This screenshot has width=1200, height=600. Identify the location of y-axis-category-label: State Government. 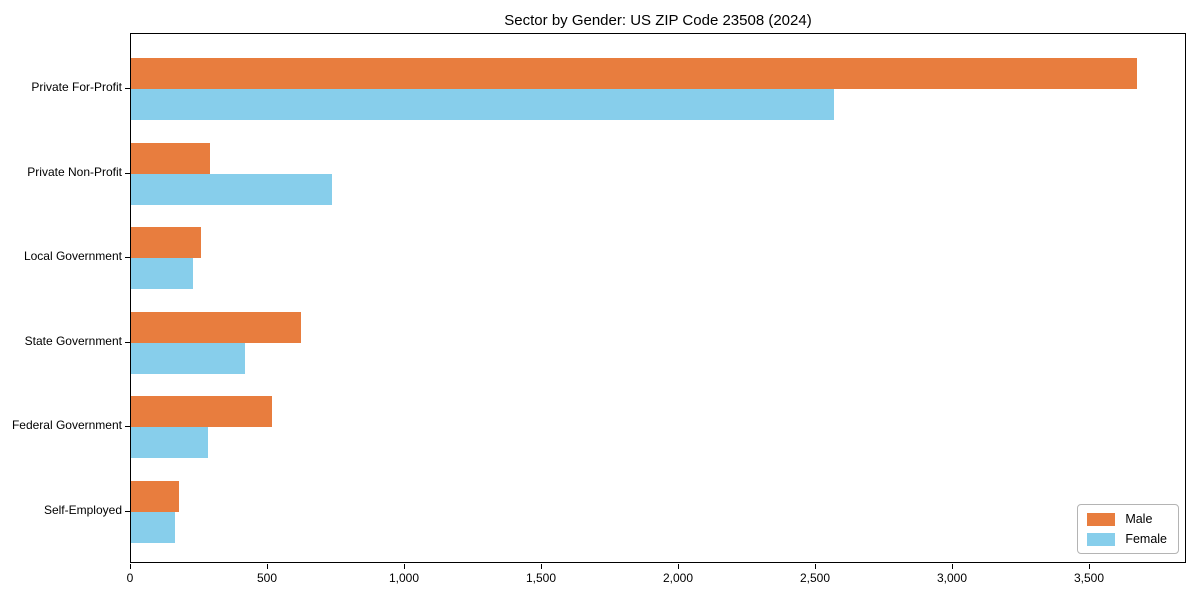
(73, 340).